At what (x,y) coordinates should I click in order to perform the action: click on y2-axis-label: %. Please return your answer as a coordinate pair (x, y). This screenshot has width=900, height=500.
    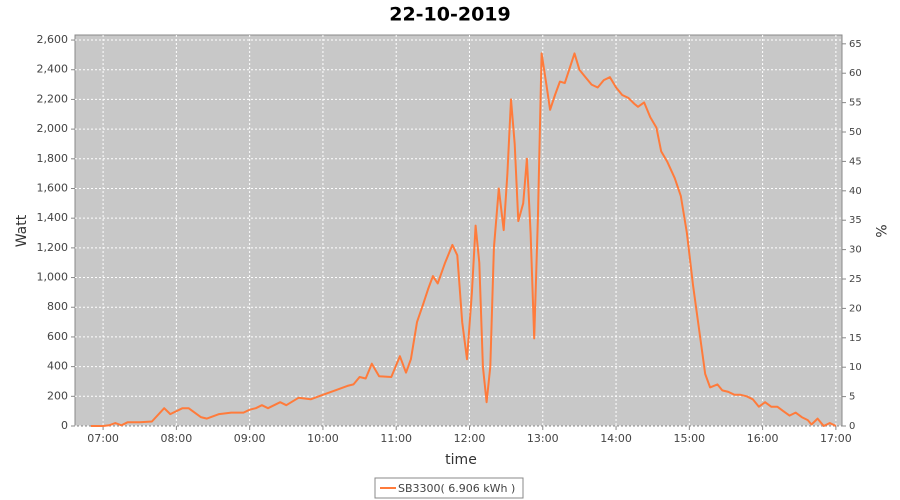
    Looking at the image, I should click on (880, 230).